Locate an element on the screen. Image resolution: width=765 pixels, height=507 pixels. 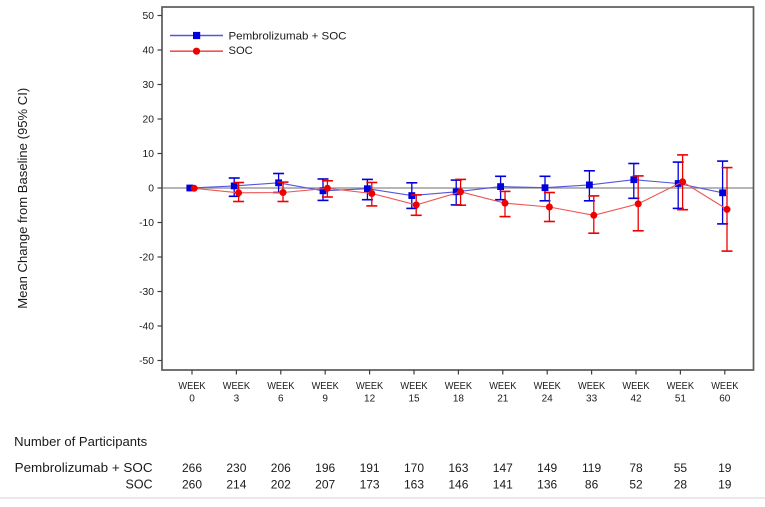
svg-text: 136 is located at coordinates (547, 484).